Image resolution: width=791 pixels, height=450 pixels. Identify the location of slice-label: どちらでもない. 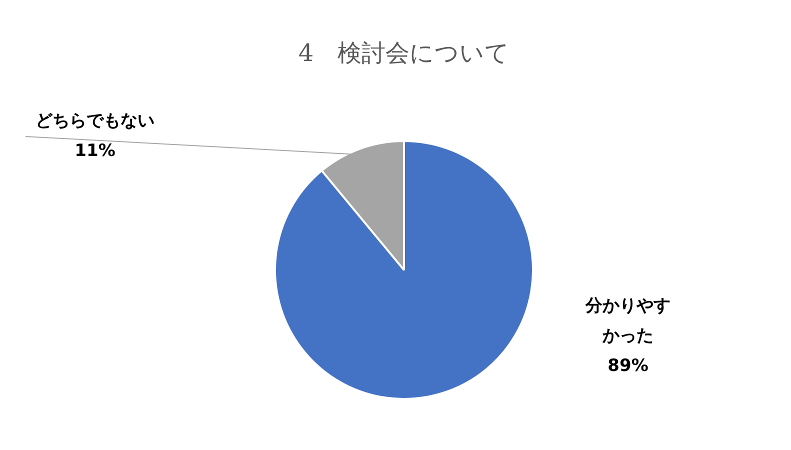
(95, 120).